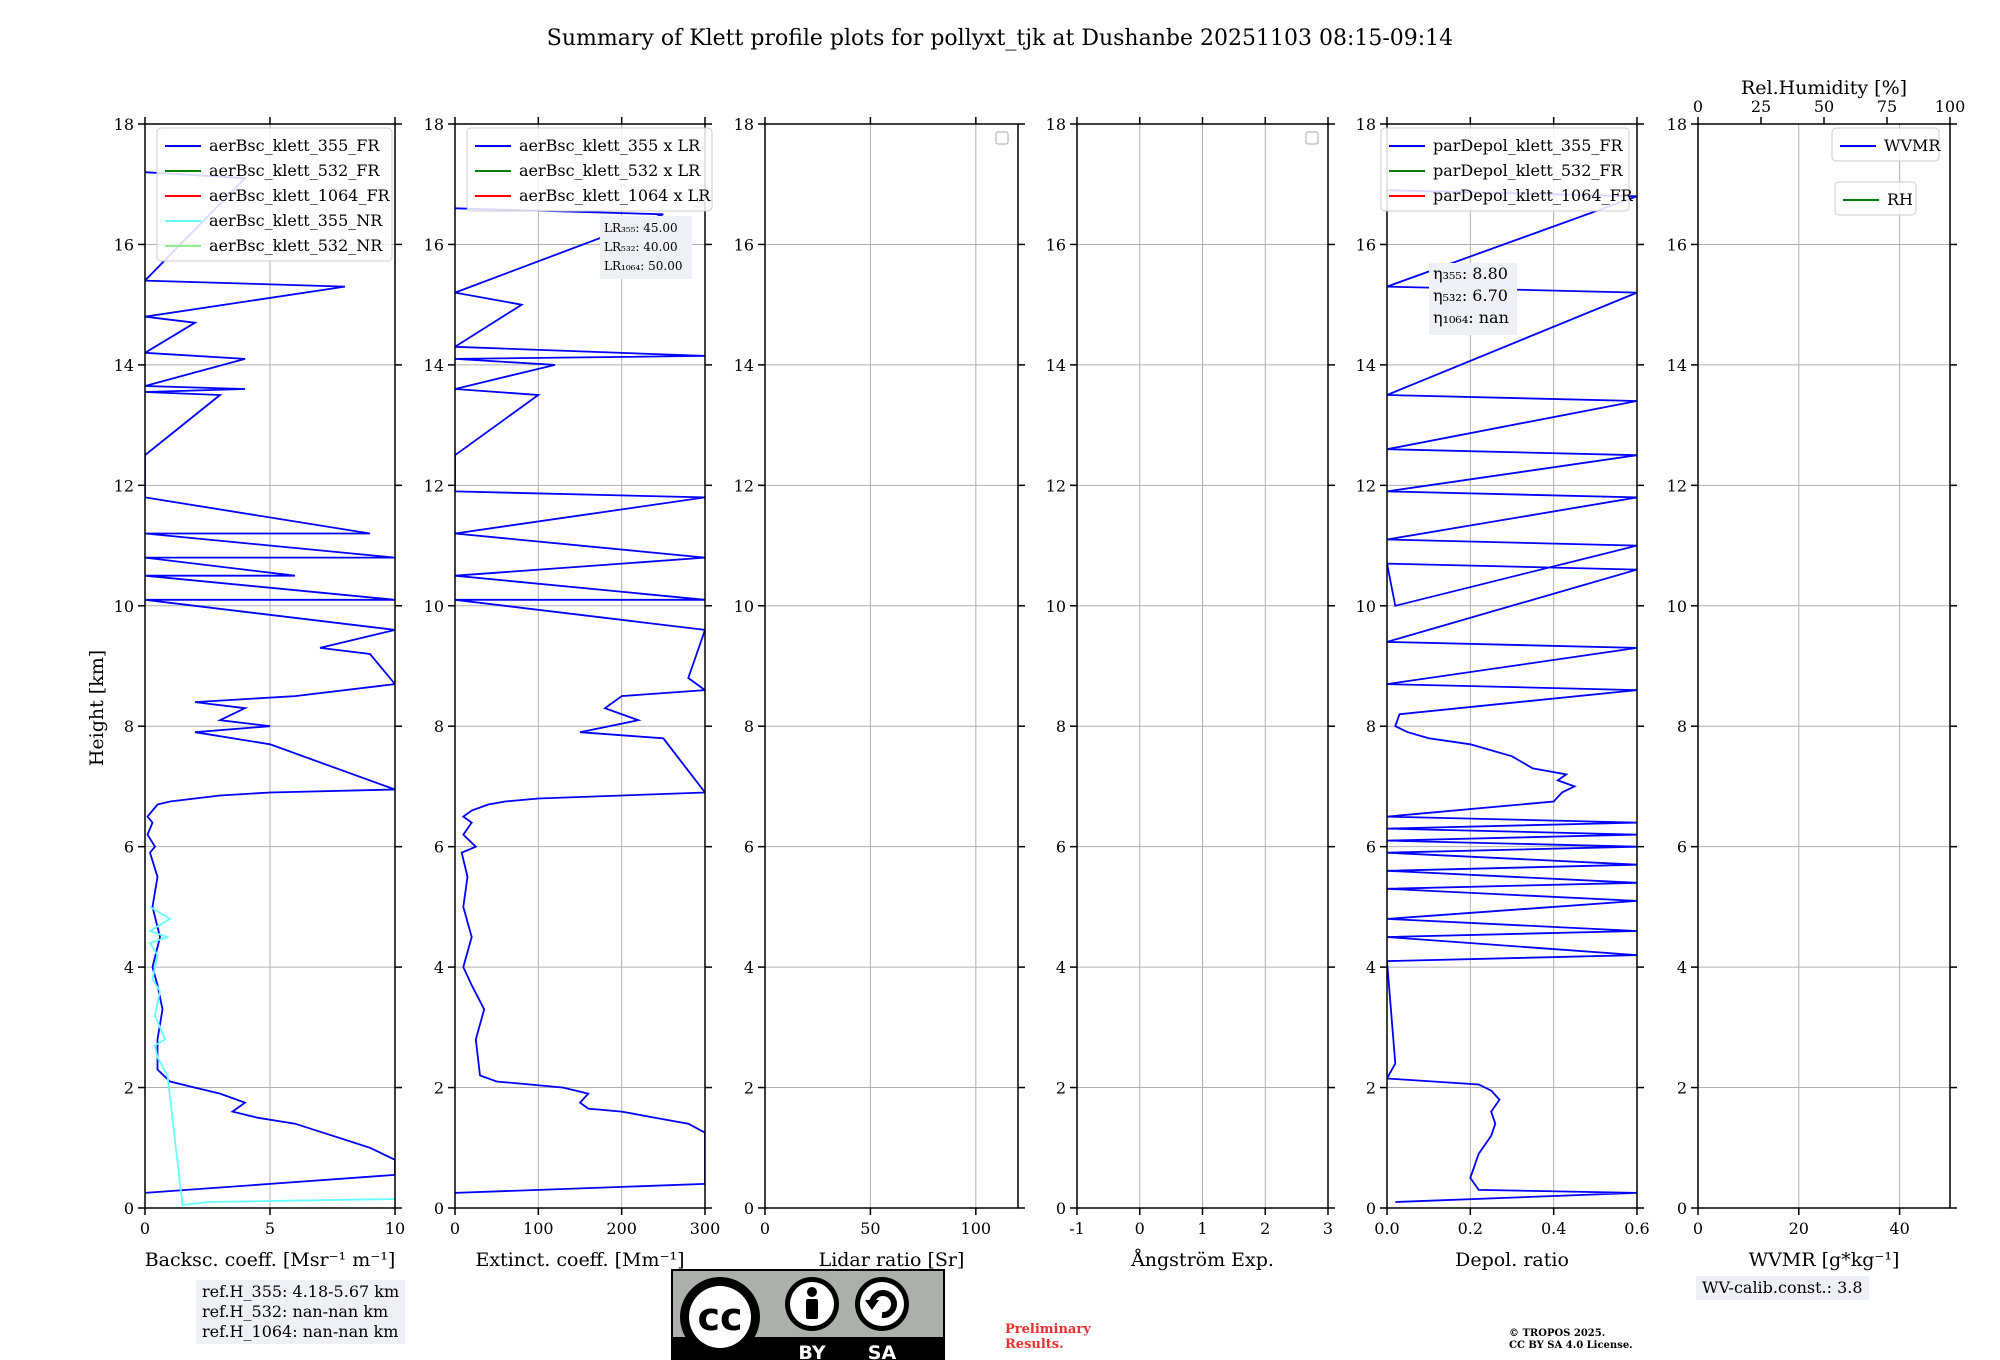 The width and height of the screenshot is (2000, 1360). I want to click on annotation-box, so click(646, 247).